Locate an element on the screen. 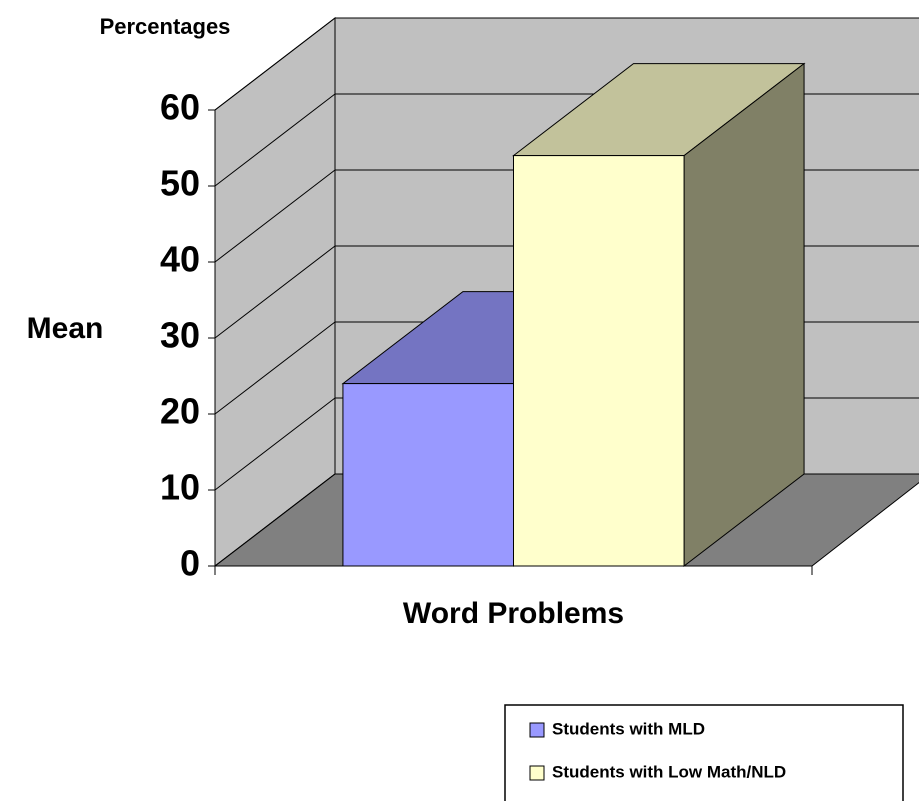  y-unit-label: Percentages is located at coordinates (165, 26).